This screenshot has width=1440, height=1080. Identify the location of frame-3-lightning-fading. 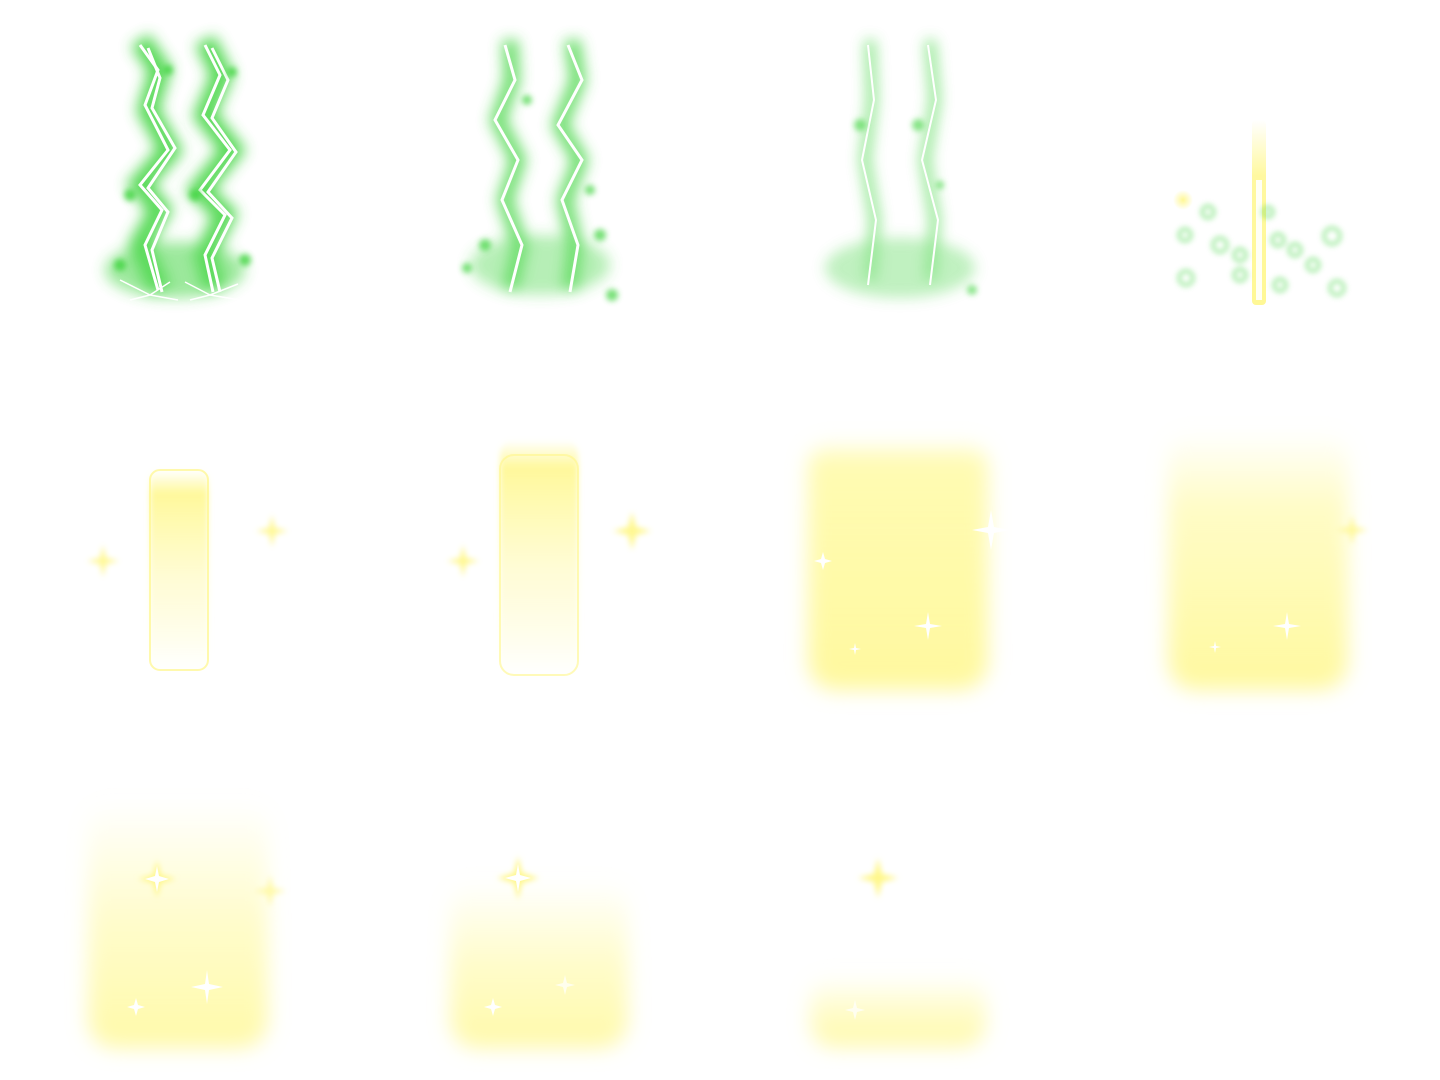
(901, 168).